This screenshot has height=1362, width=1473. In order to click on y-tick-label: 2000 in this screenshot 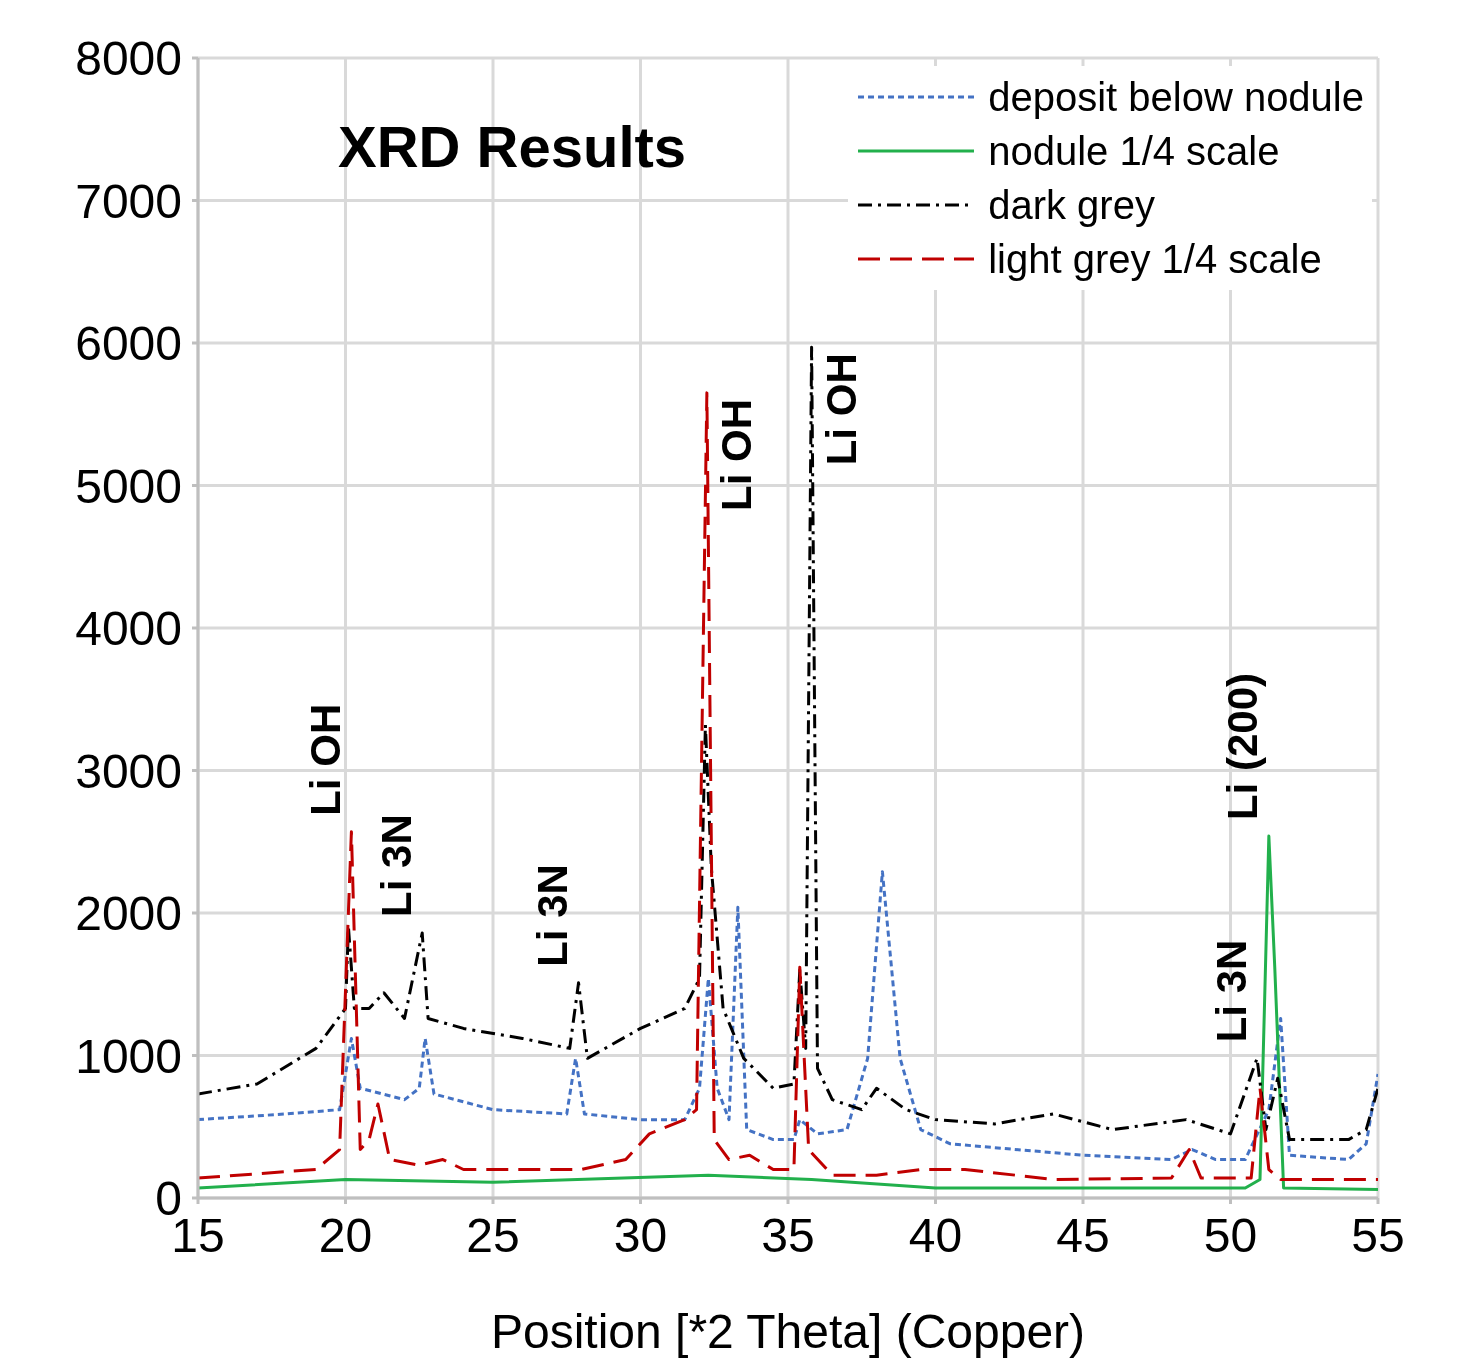, I will do `click(128, 914)`.